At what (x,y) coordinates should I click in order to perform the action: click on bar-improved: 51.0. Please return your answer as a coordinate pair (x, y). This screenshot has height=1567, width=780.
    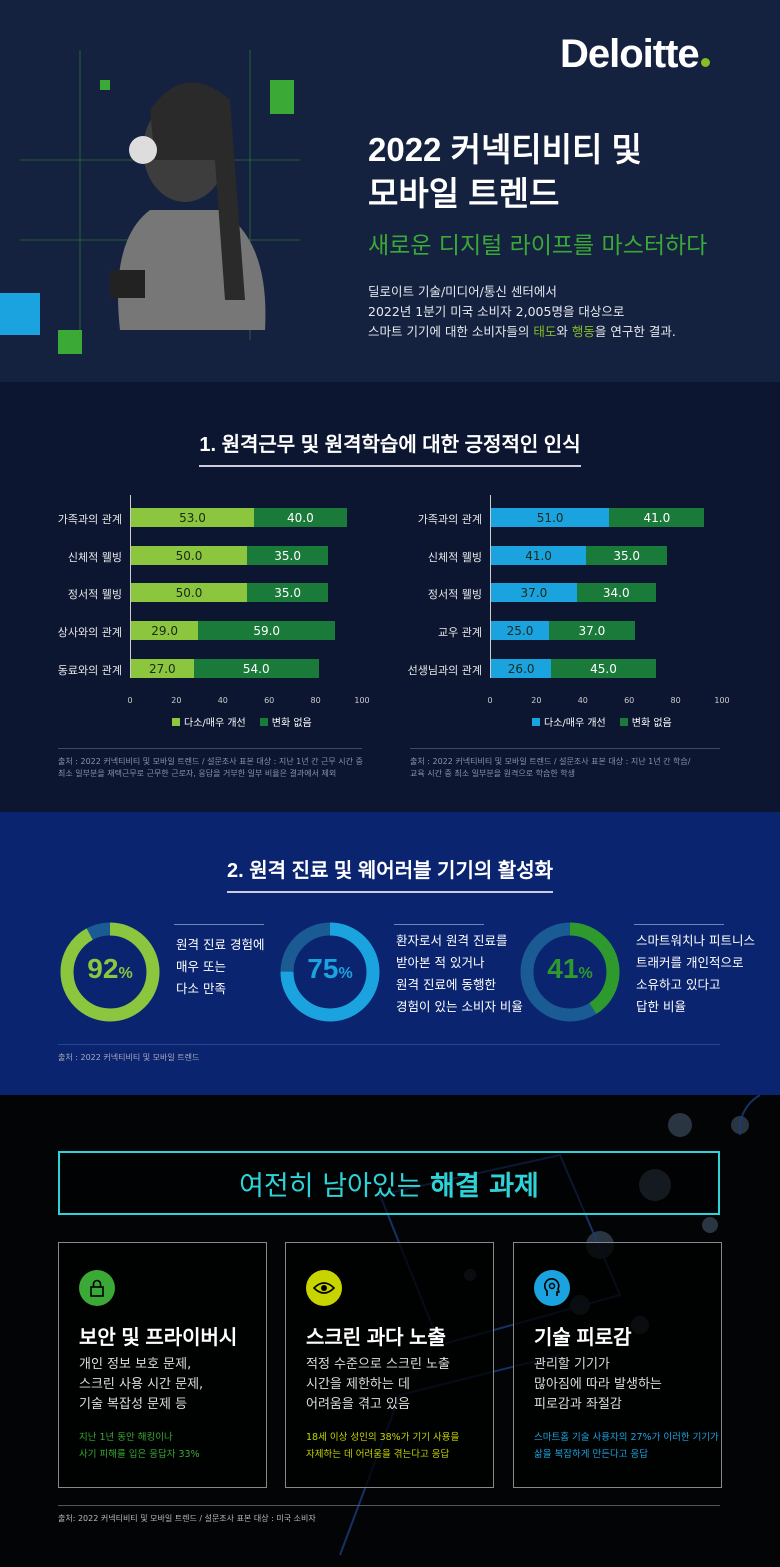
    Looking at the image, I should click on (550, 517).